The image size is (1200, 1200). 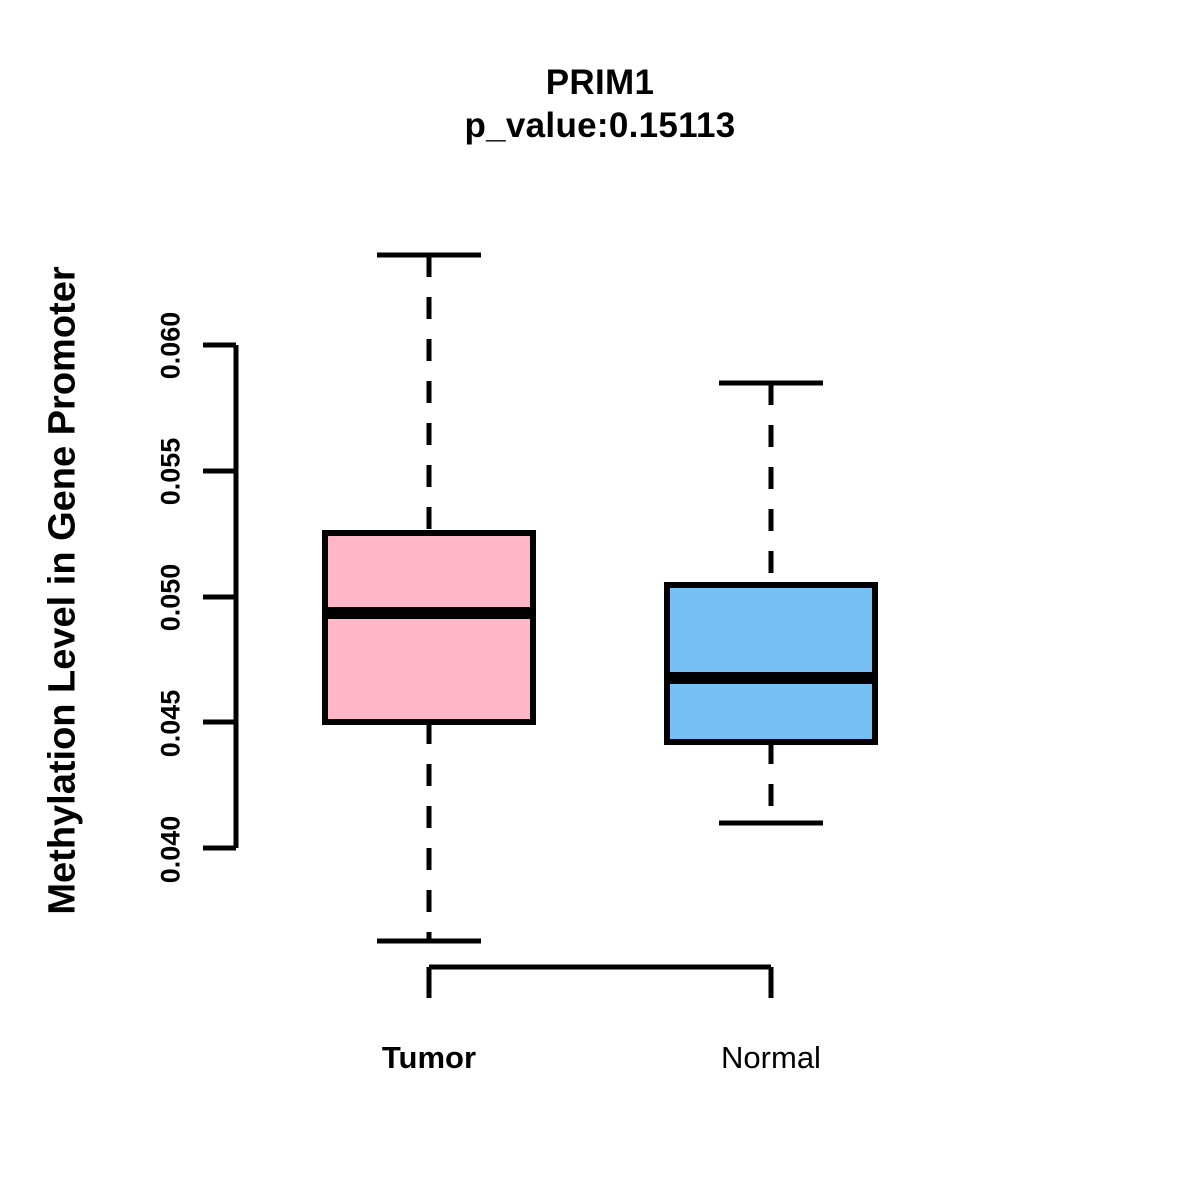 I want to click on x-tick-label-normal: Normal, so click(x=771, y=1057).